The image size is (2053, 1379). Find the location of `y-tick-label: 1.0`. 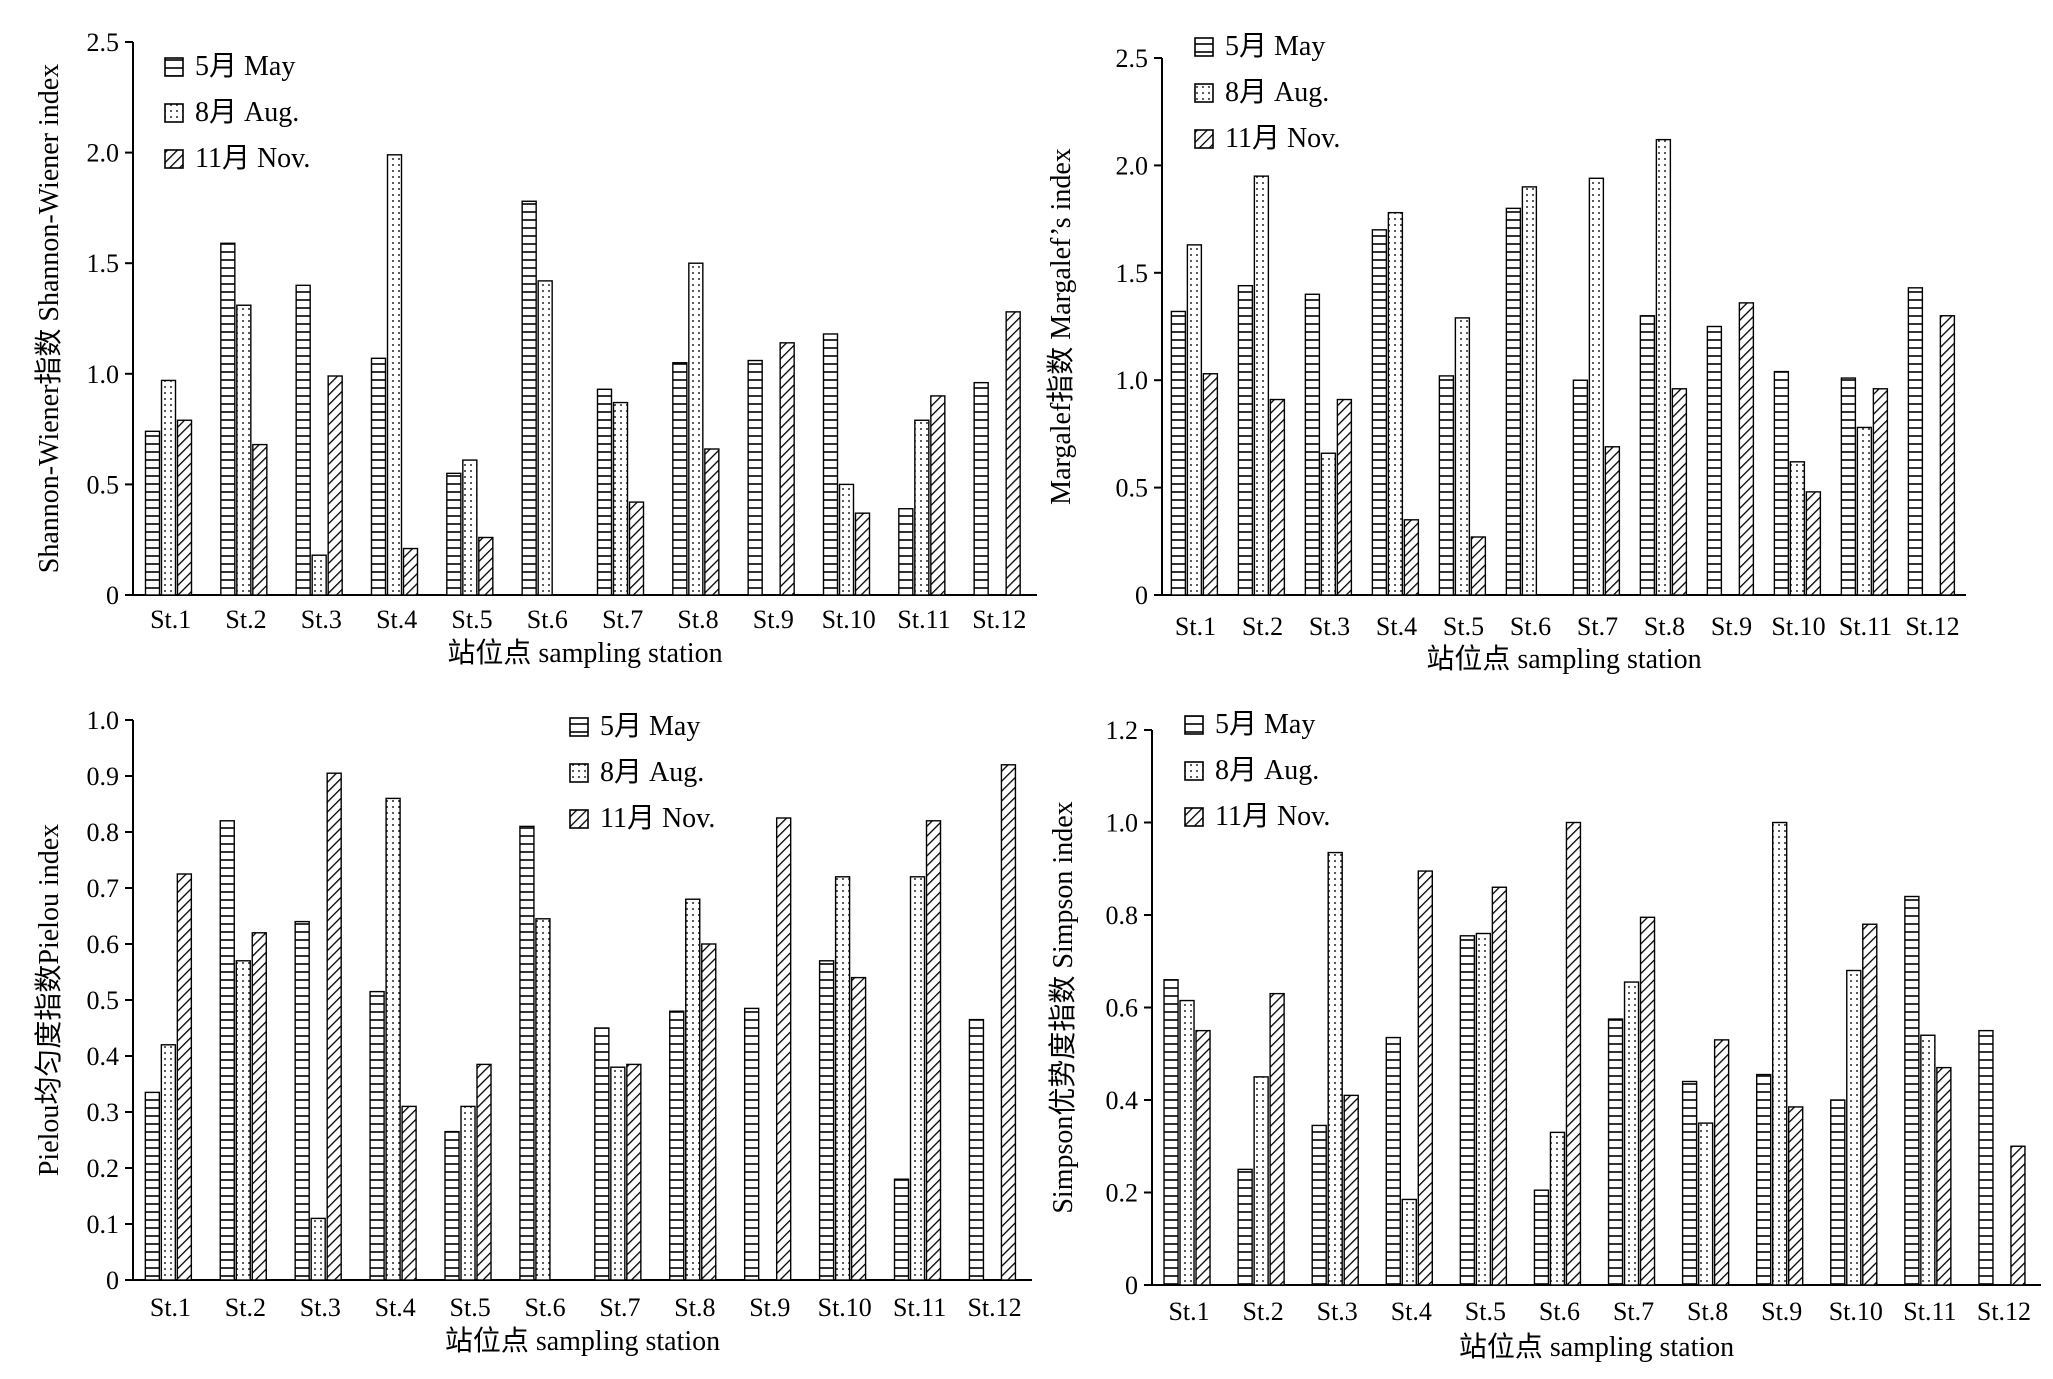

y-tick-label: 1.0 is located at coordinates (1122, 823).